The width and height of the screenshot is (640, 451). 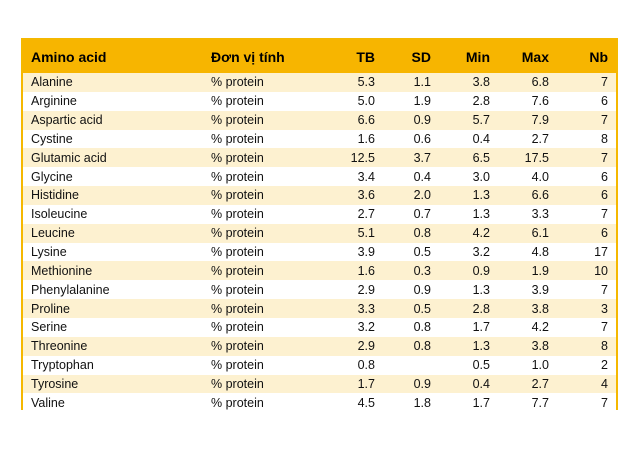 What do you see at coordinates (422, 252) in the screenshot?
I see `sd-cell: 0.5` at bounding box center [422, 252].